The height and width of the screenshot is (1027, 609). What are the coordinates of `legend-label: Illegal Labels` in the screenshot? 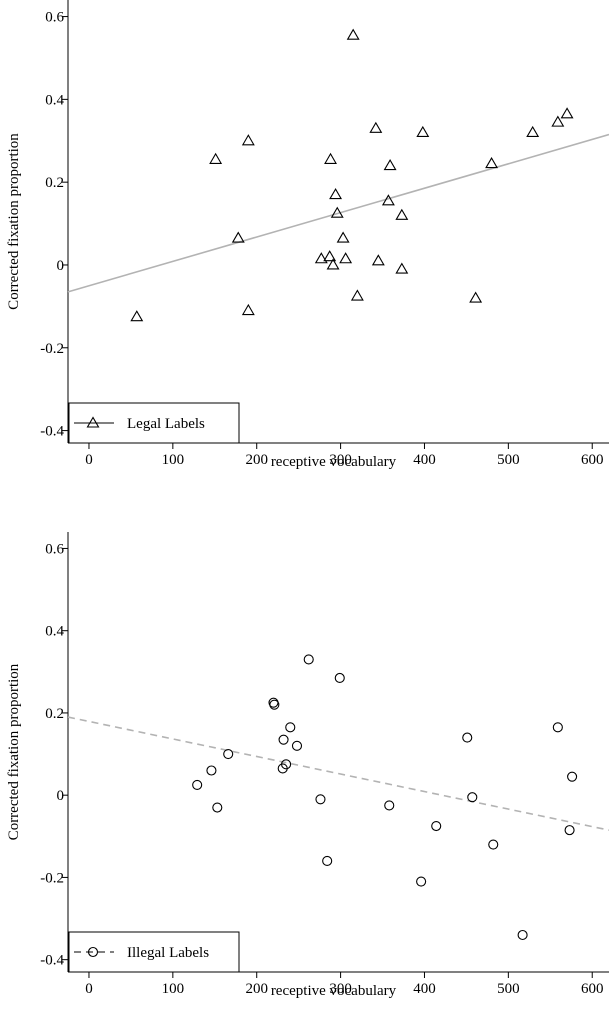 It's located at (168, 953).